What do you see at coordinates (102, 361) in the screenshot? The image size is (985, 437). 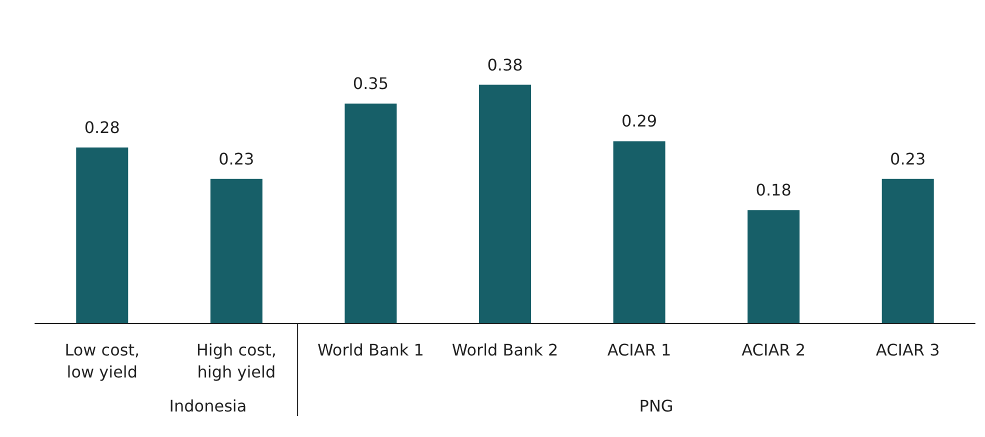 I see `x-tick-label: Low cost, low yield` at bounding box center [102, 361].